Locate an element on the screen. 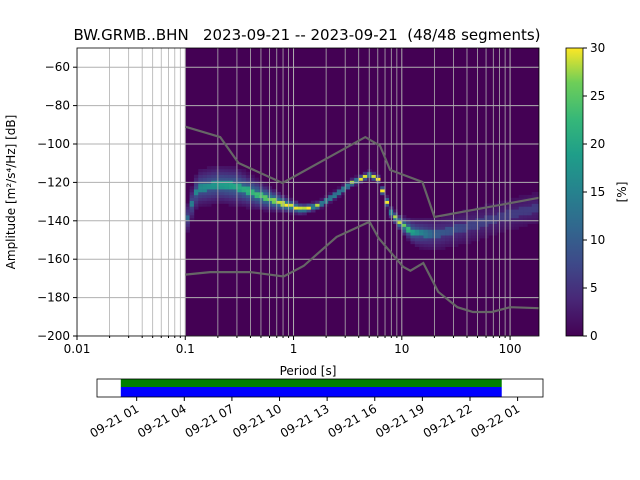 The image size is (640, 480). timeline-tick-label: 09-21 13 is located at coordinates (305, 420).